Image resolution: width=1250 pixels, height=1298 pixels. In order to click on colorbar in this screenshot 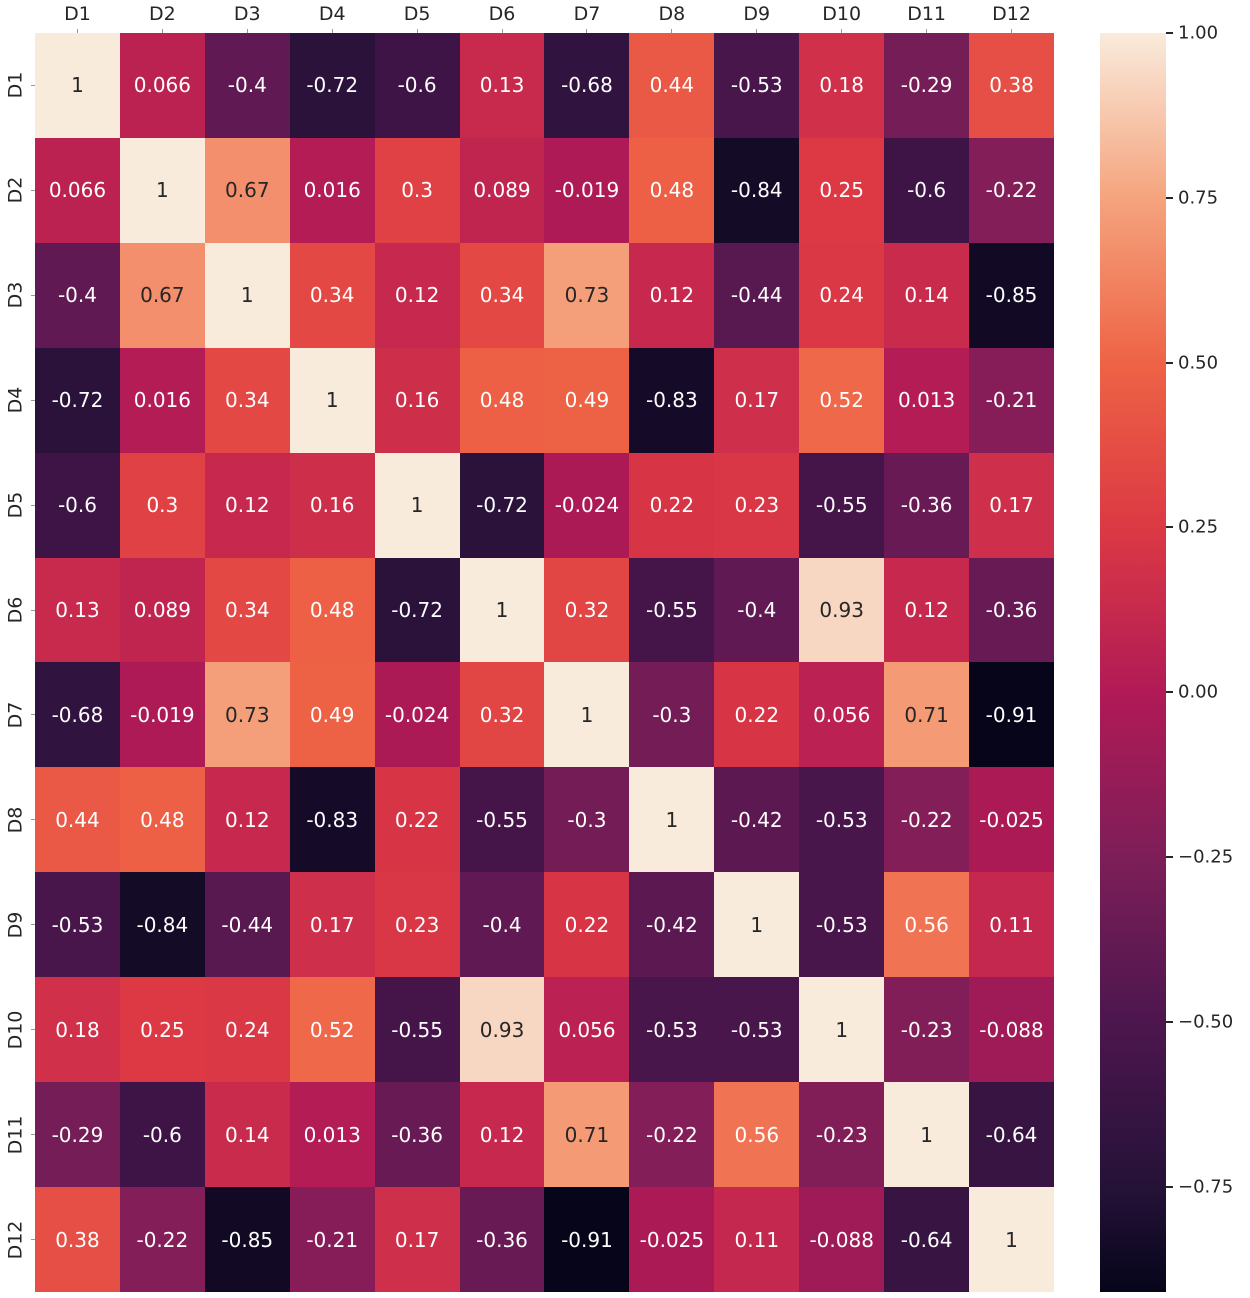, I will do `click(1133, 662)`.